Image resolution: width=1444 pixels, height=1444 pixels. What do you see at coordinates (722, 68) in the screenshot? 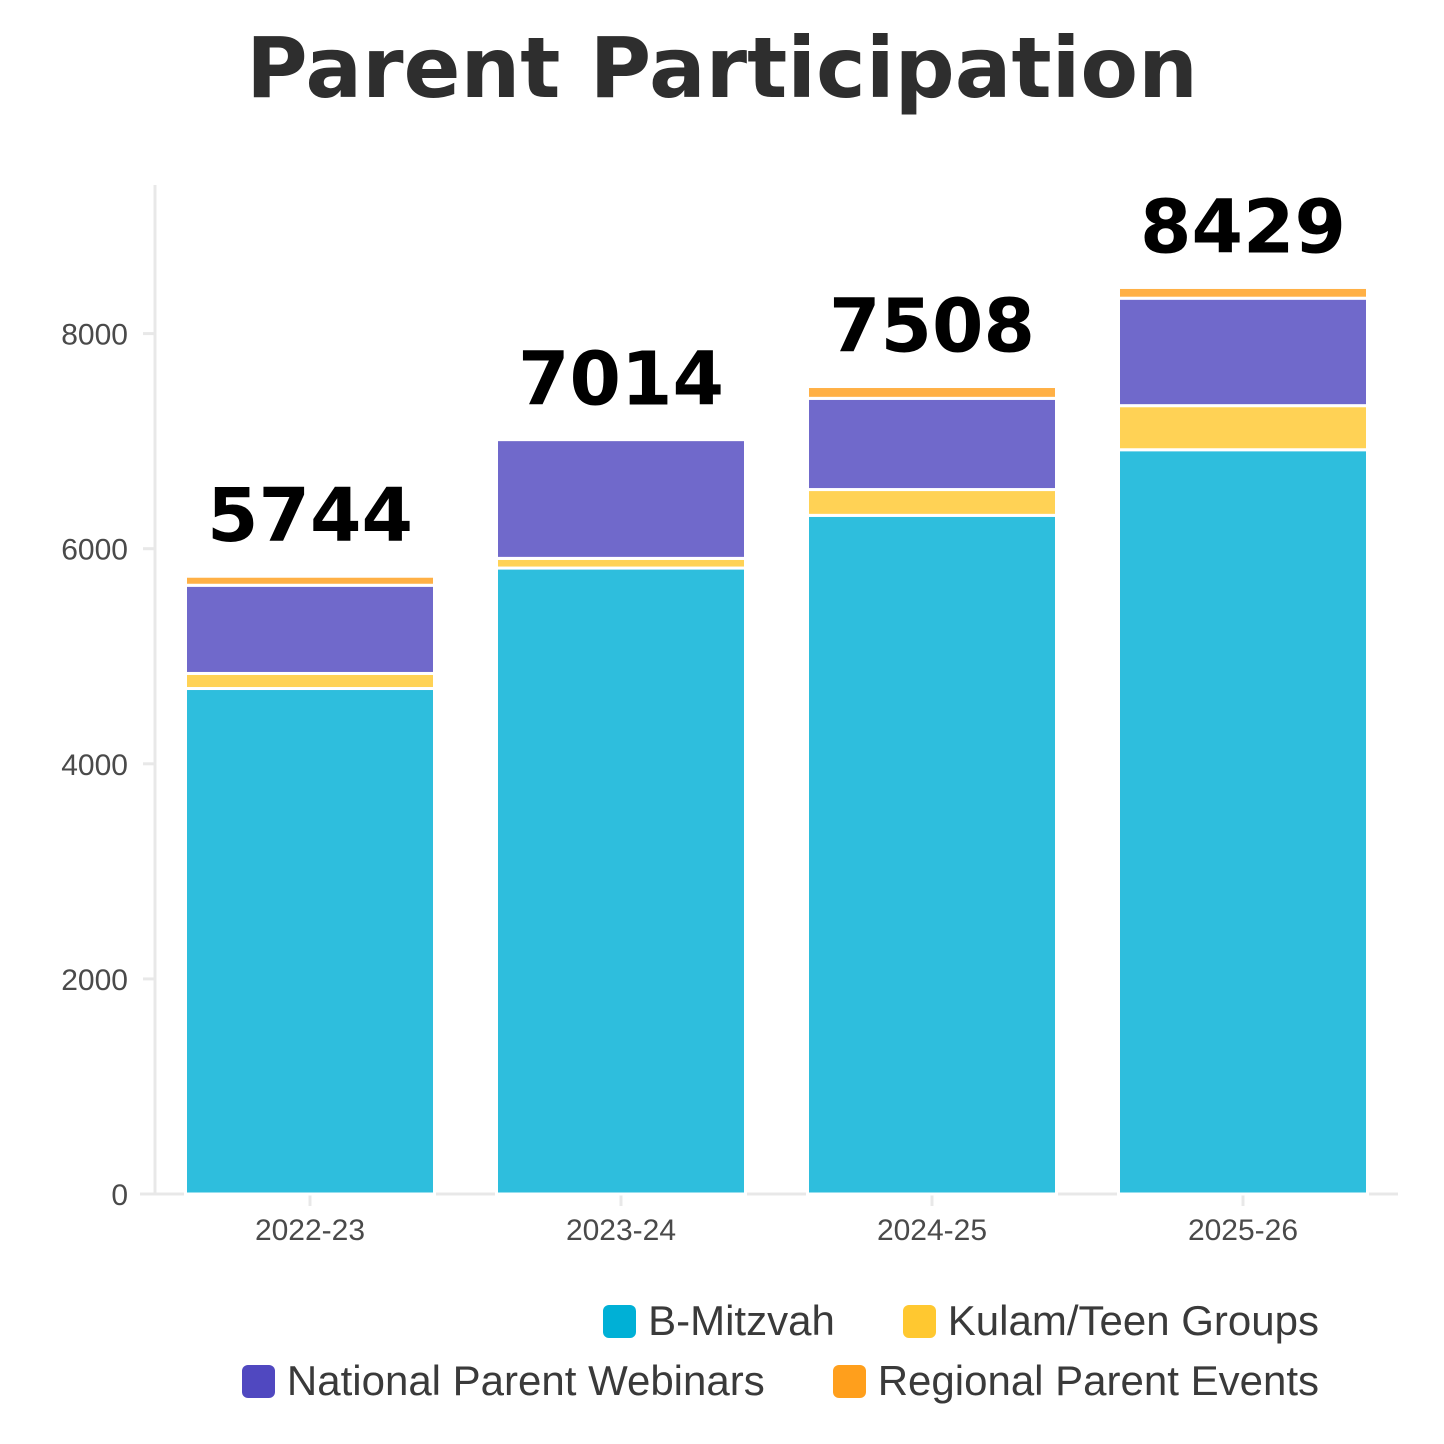
I see `chart-title: Parent Participation` at bounding box center [722, 68].